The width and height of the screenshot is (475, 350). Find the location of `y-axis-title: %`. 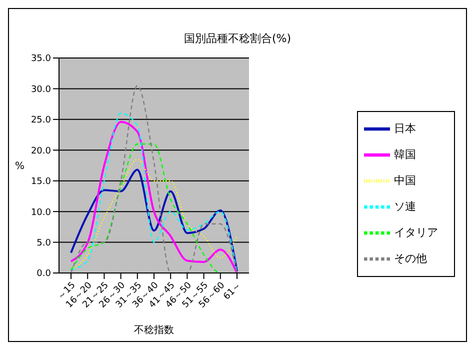

y-axis-title: % is located at coordinates (20, 166).